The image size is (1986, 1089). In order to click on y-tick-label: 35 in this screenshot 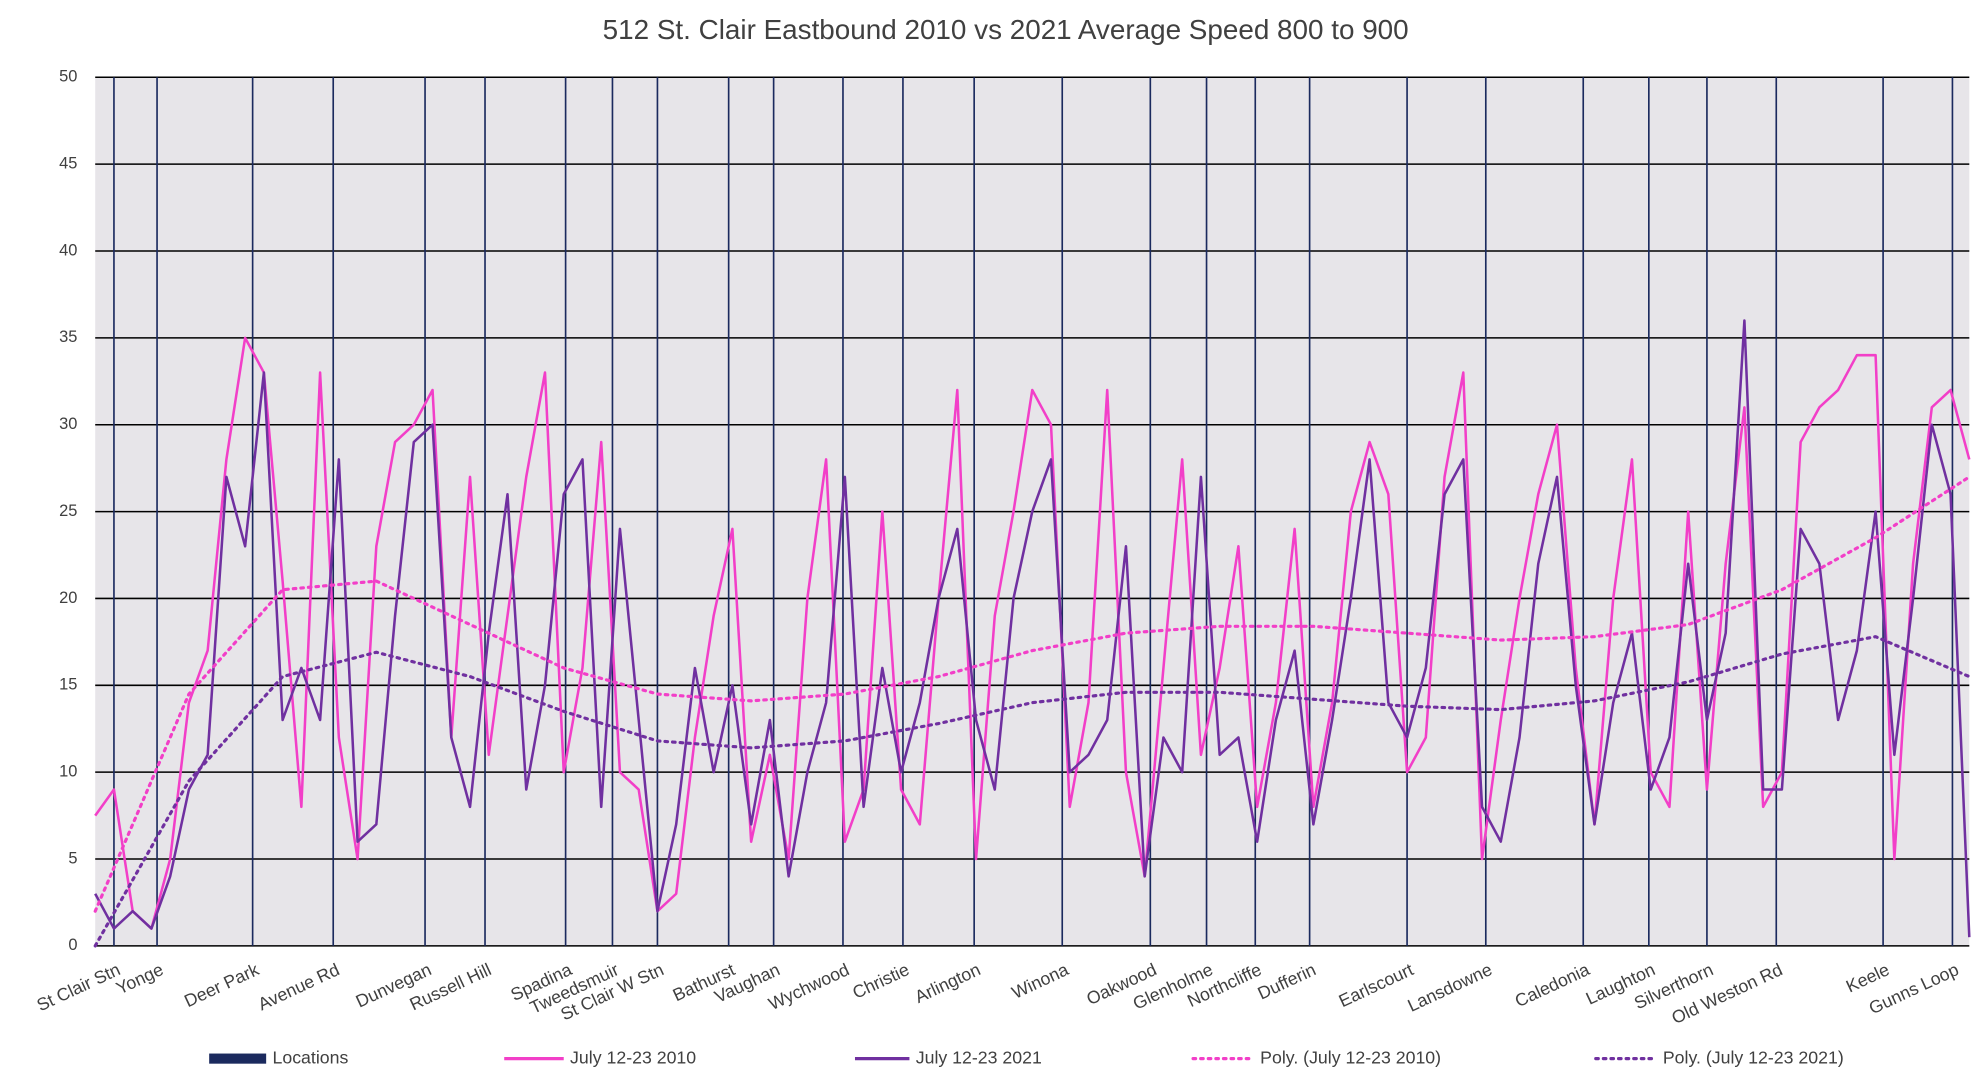, I will do `click(68, 337)`.